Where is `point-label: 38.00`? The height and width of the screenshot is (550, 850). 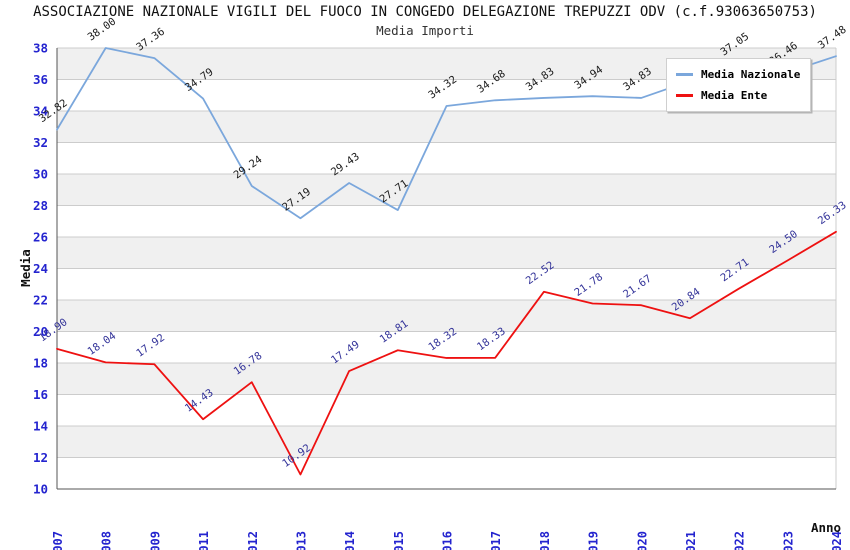 point-label: 38.00 is located at coordinates (102, 29).